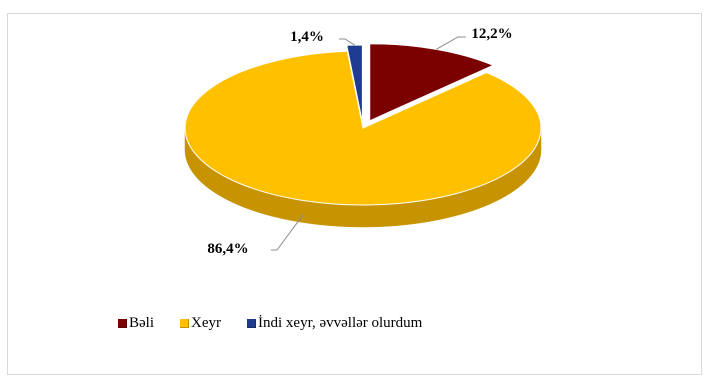  Describe the element at coordinates (340, 323) in the screenshot. I see `legend-label-indi-xeyr: İndi xeyr, əvvəllər olurdum` at that location.